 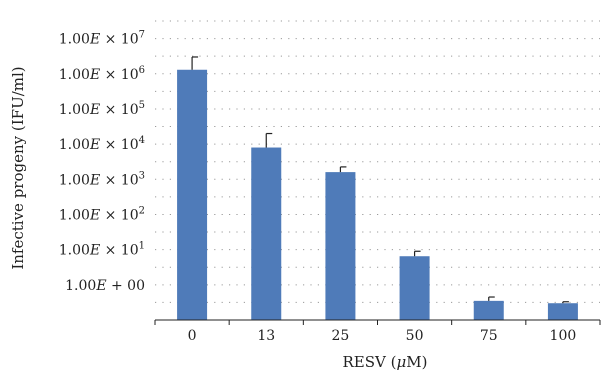 I want to click on y-axis-title: Infective progeny (IFU/ml), so click(x=18, y=167).